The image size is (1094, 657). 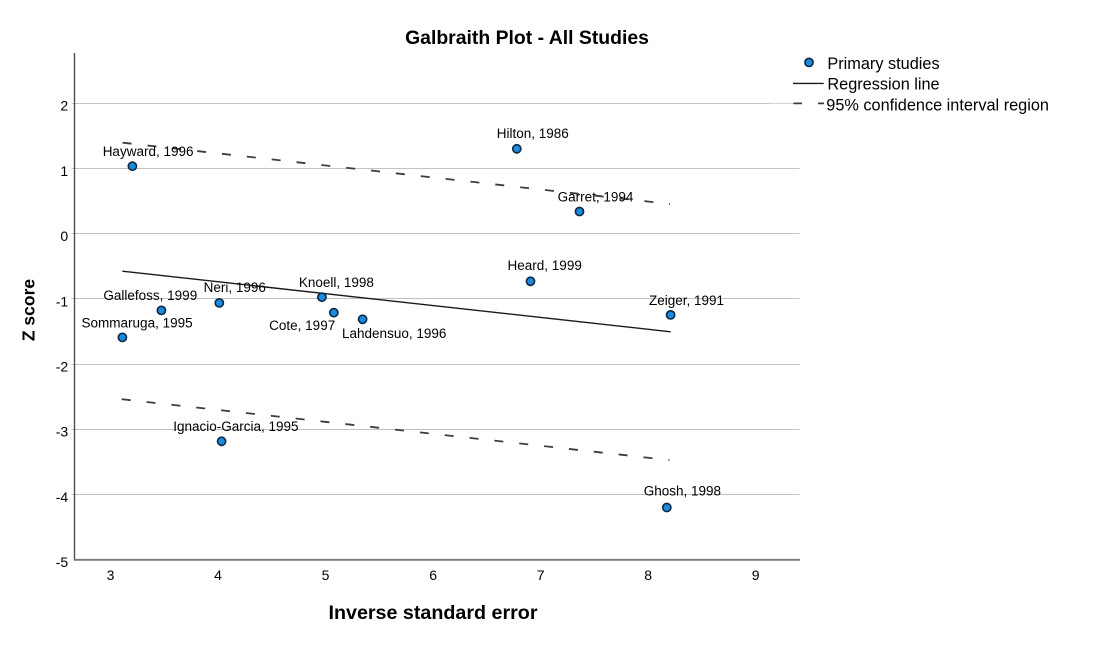 What do you see at coordinates (62, 367) in the screenshot?
I see `svg-text: -2` at bounding box center [62, 367].